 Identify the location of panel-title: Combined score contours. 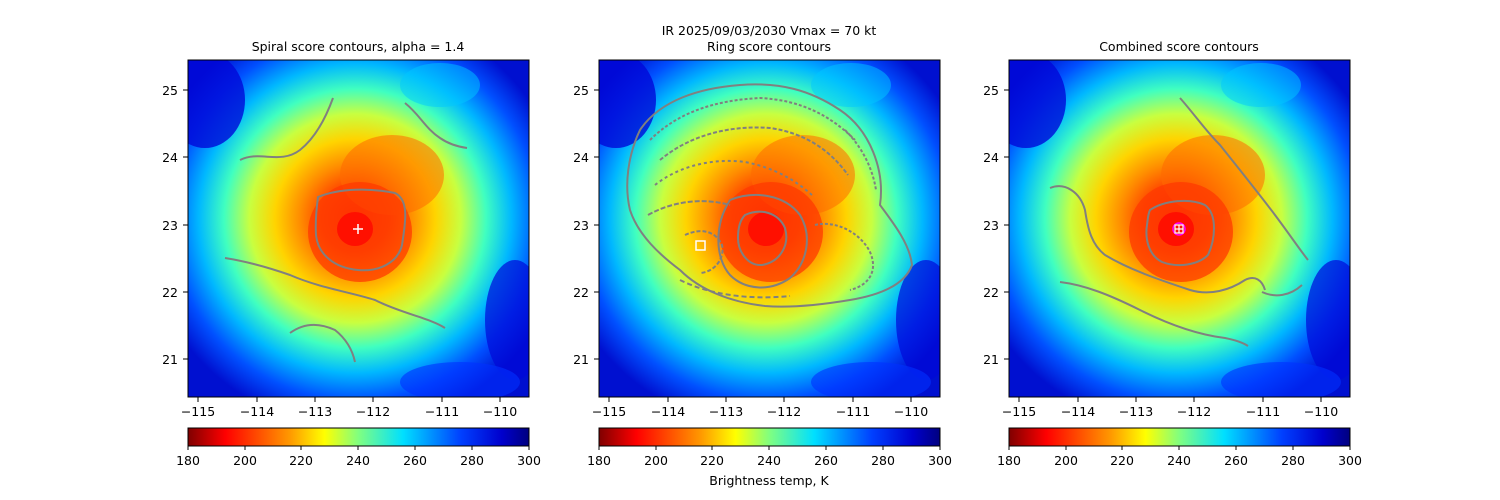
(1179, 46).